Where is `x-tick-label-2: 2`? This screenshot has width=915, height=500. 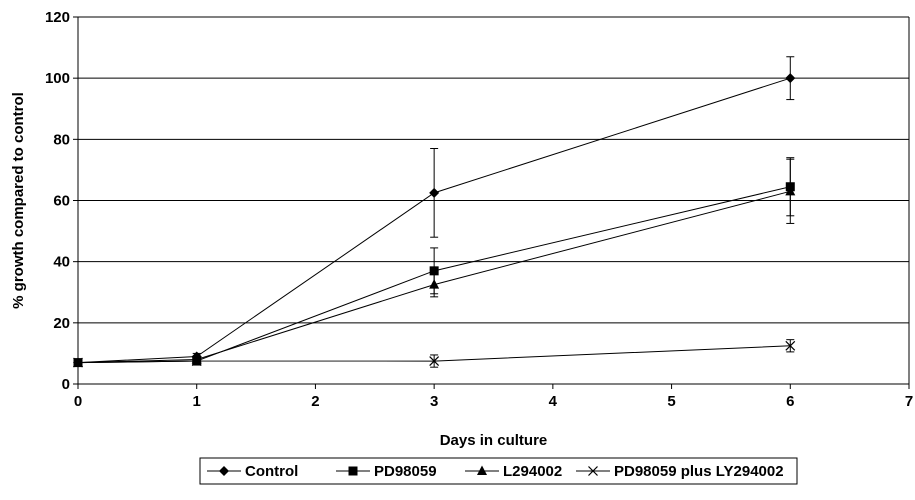 x-tick-label-2: 2 is located at coordinates (315, 401).